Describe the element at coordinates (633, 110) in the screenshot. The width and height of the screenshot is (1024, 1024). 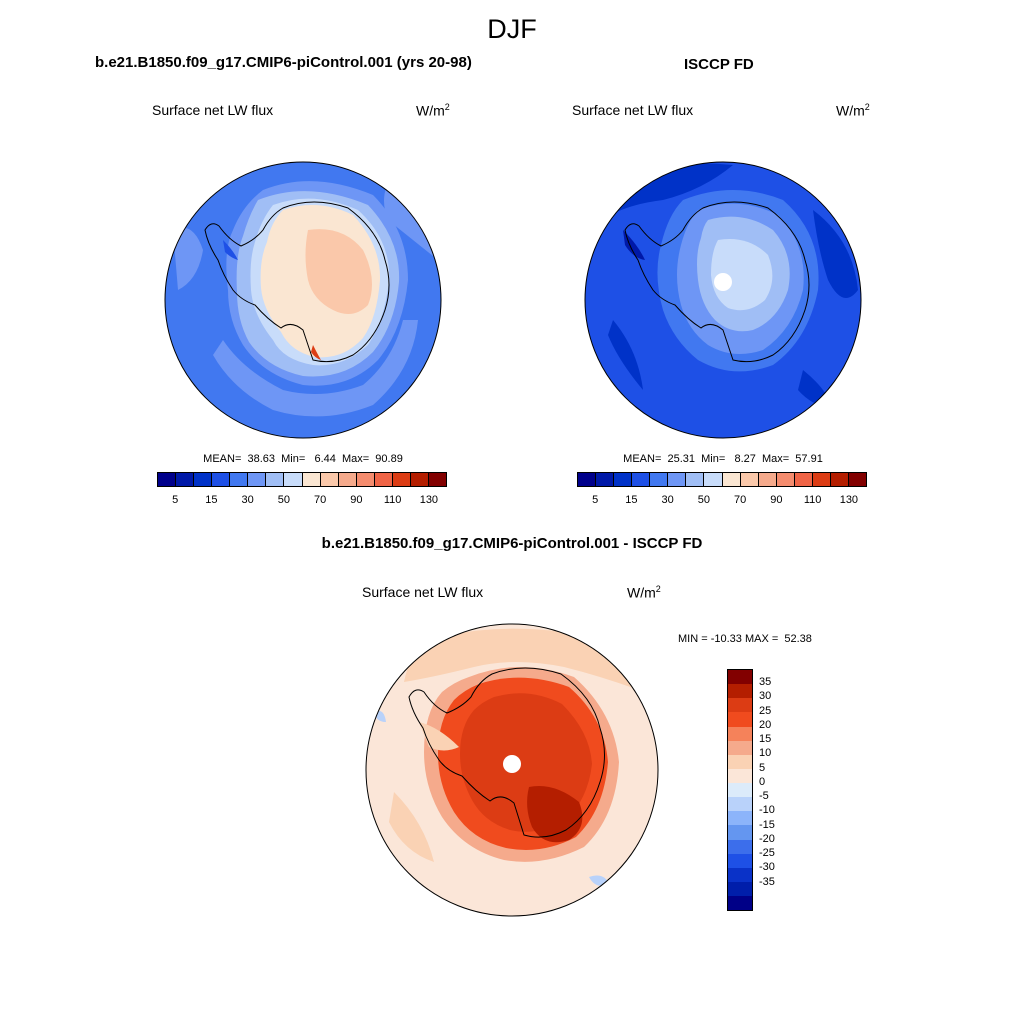
I see `panel-2-variable-label: Surface net LW flux` at that location.